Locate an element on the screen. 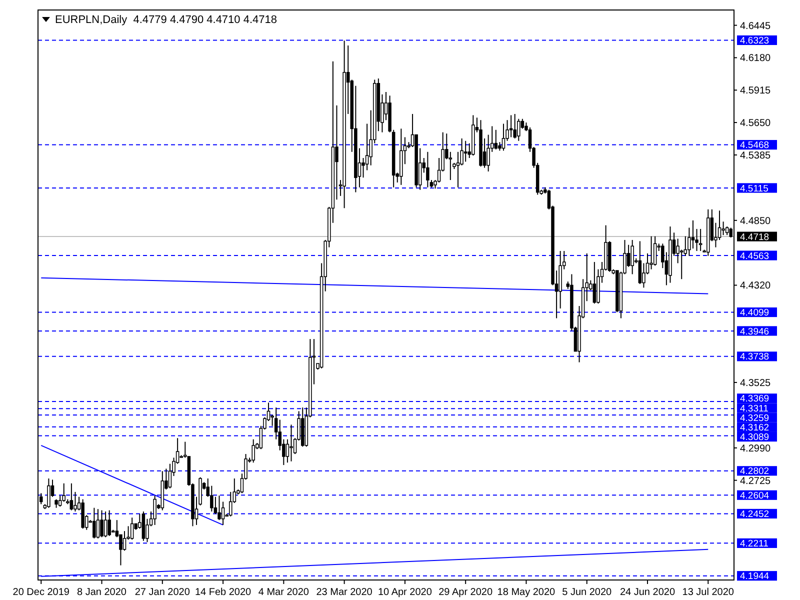 This screenshot has width=800, height=600. ref-line-label: 4.4099 is located at coordinates (755, 313).